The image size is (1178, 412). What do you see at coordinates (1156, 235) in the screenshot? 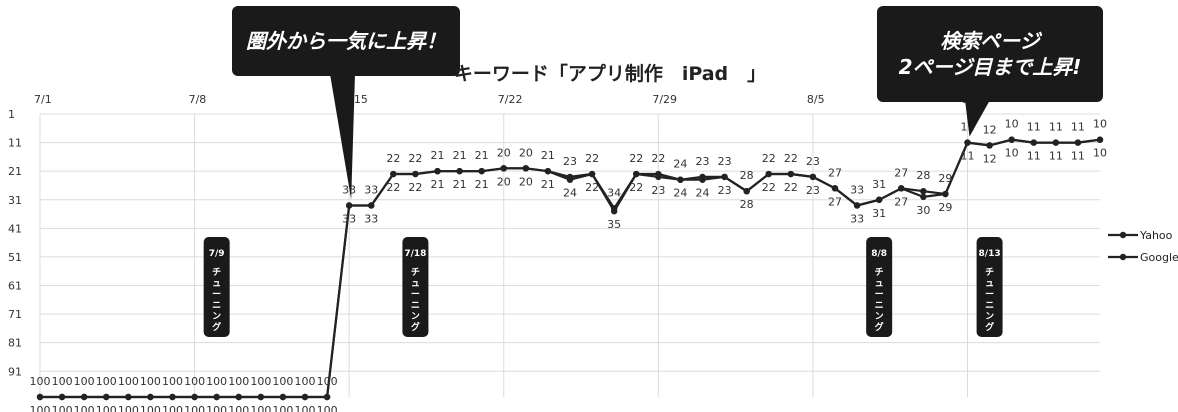
I see `legend-label-yahoo: Yahoo` at bounding box center [1156, 235].